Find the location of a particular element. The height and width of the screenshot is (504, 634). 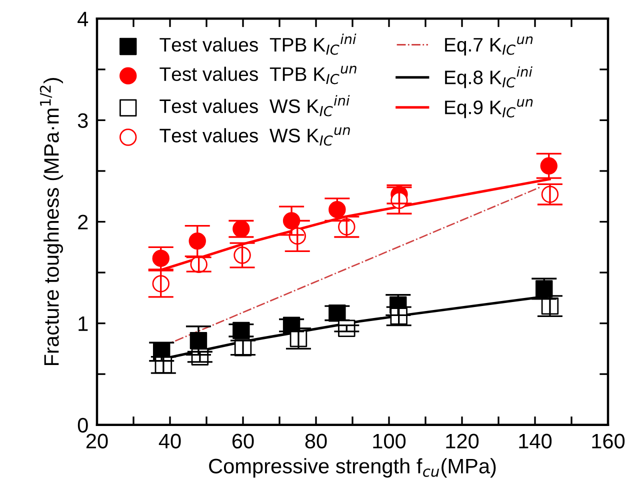

y-tick-label: 0 is located at coordinates (83, 425).